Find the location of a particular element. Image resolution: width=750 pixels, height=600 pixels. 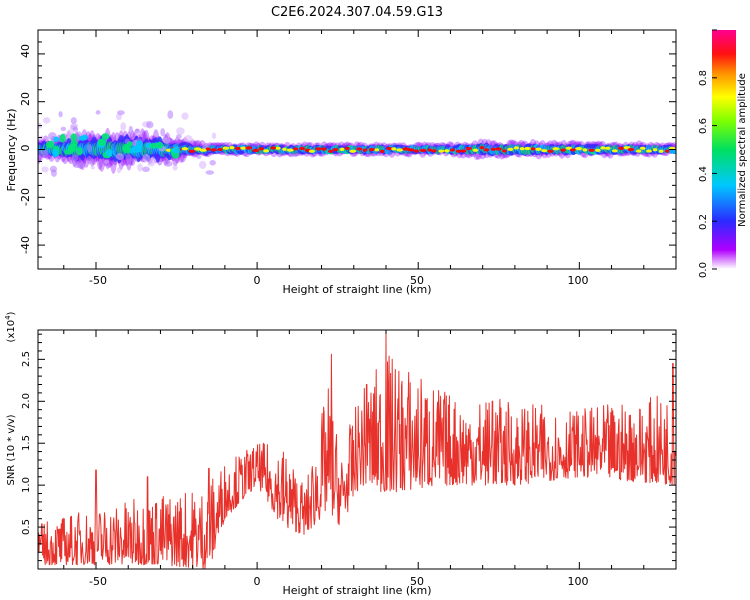

snr-scale-note: (x104) is located at coordinates (10, 326).